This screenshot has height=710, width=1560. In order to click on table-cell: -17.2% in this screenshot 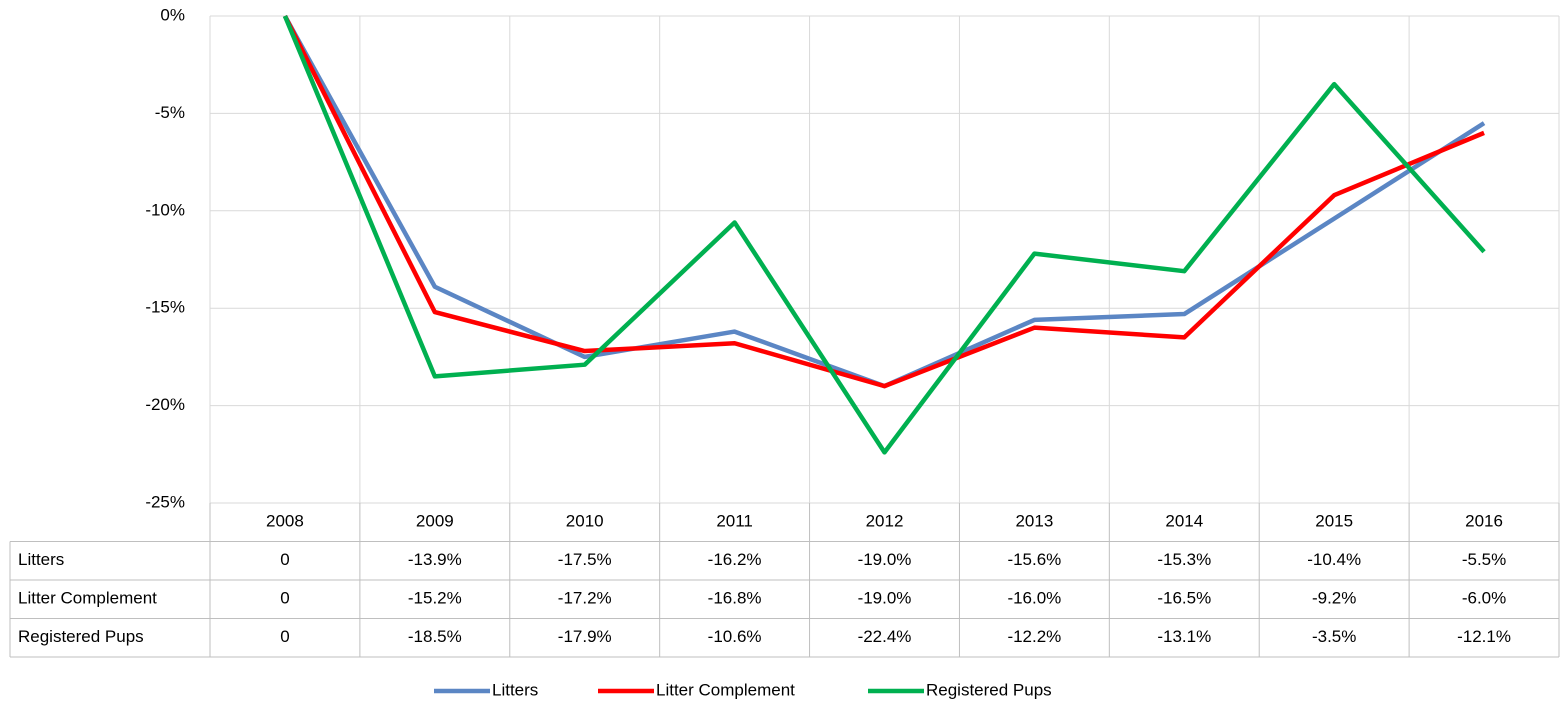, I will do `click(585, 598)`.